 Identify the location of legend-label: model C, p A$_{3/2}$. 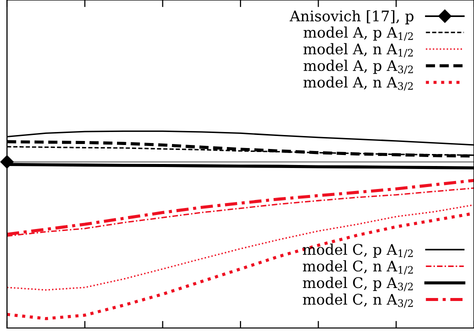
(357, 284).